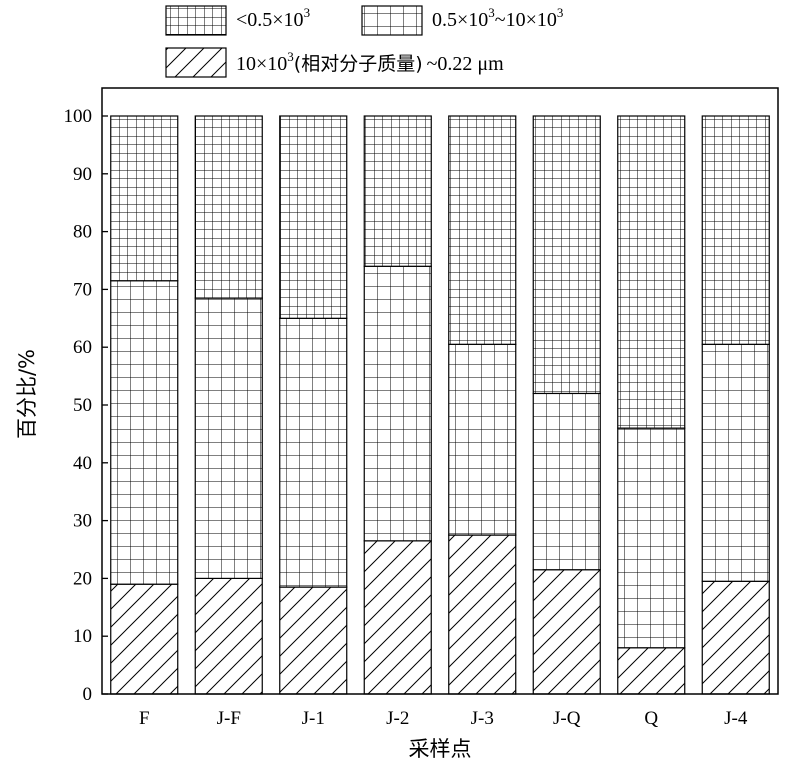 The image size is (800, 768). I want to click on legend-swatch-diagonal-hatch, so click(196, 62).